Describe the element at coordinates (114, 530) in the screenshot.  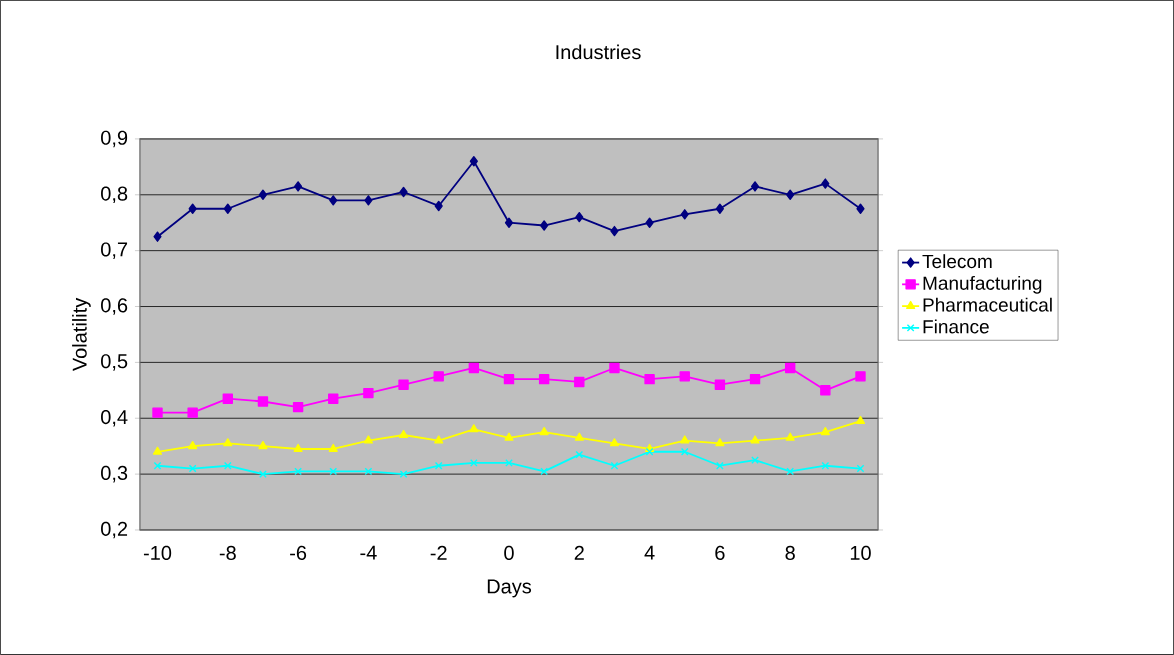
I see `y-tick-label: 0,2` at that location.